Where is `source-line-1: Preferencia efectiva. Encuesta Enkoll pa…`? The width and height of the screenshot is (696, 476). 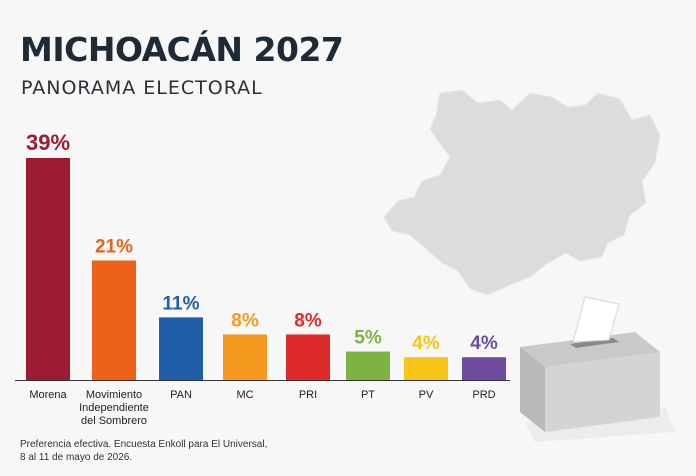 source-line-1: Preferencia efectiva. Encuesta Enkoll pa… is located at coordinates (144, 444).